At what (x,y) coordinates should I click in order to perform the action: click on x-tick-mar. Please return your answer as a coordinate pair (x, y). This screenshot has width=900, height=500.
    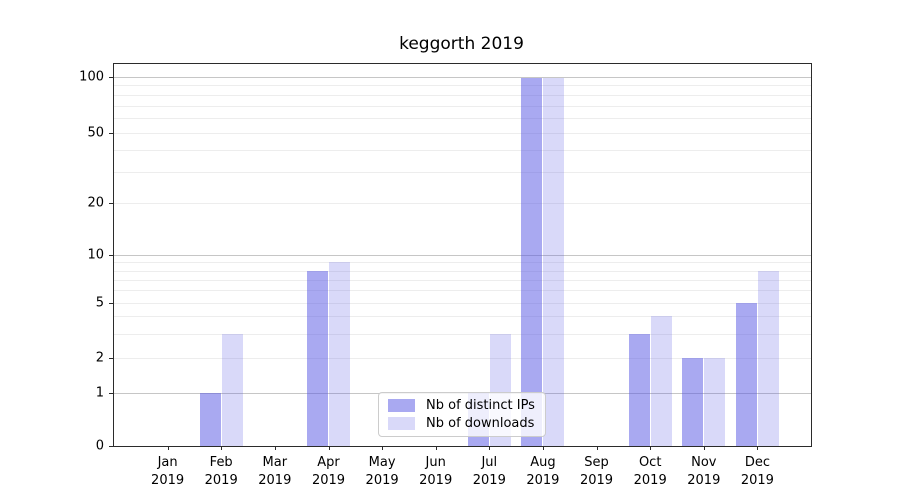
    Looking at the image, I should click on (275, 448).